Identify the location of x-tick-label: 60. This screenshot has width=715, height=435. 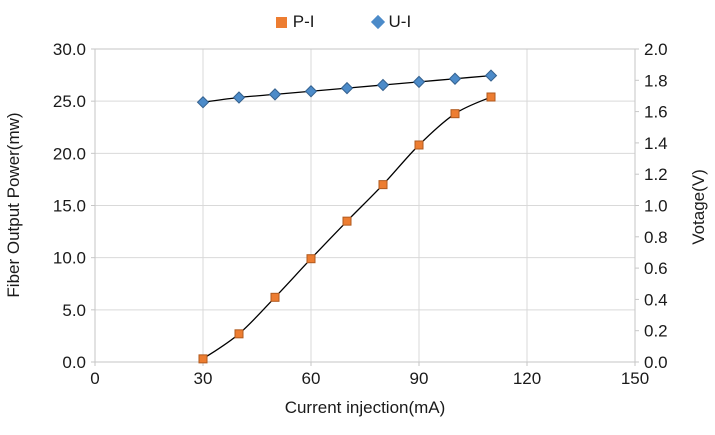
(311, 378).